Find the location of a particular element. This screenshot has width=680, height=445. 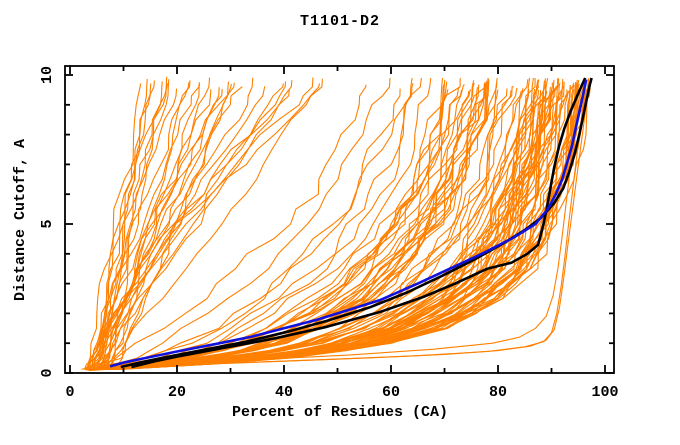

x-tick-label: 60 is located at coordinates (391, 392).